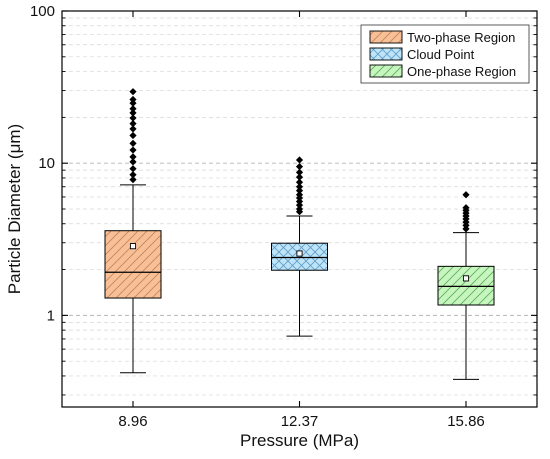  I want to click on legend-label: One-phase Region, so click(461, 71).